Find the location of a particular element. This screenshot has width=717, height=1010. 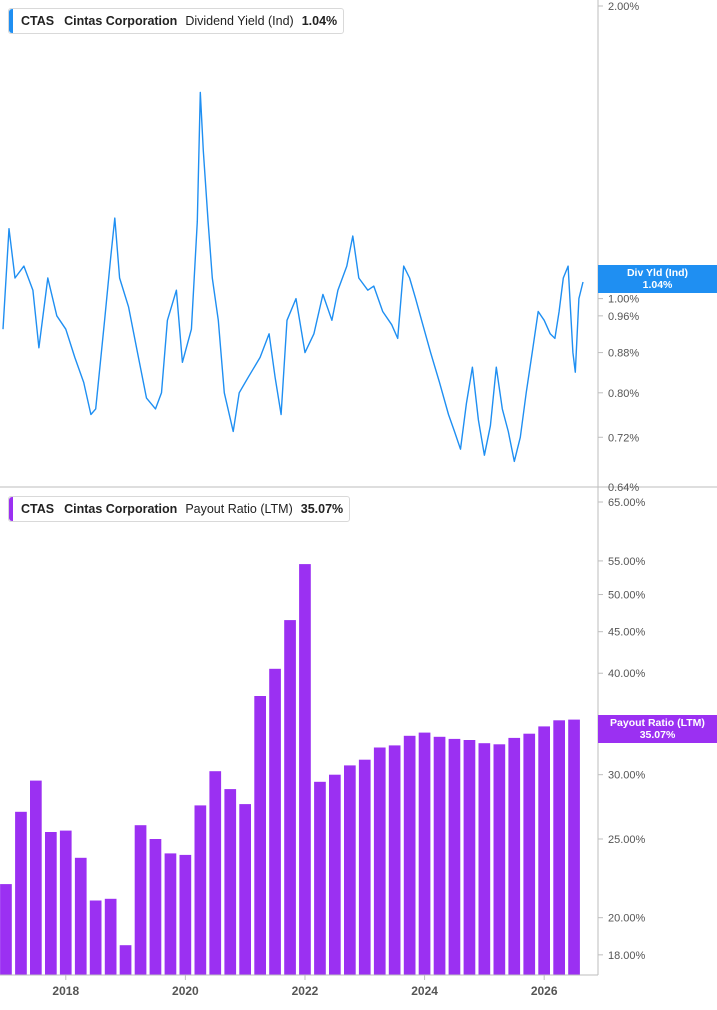

bottom-legend-company: Cintas Corporation is located at coordinates (121, 509).